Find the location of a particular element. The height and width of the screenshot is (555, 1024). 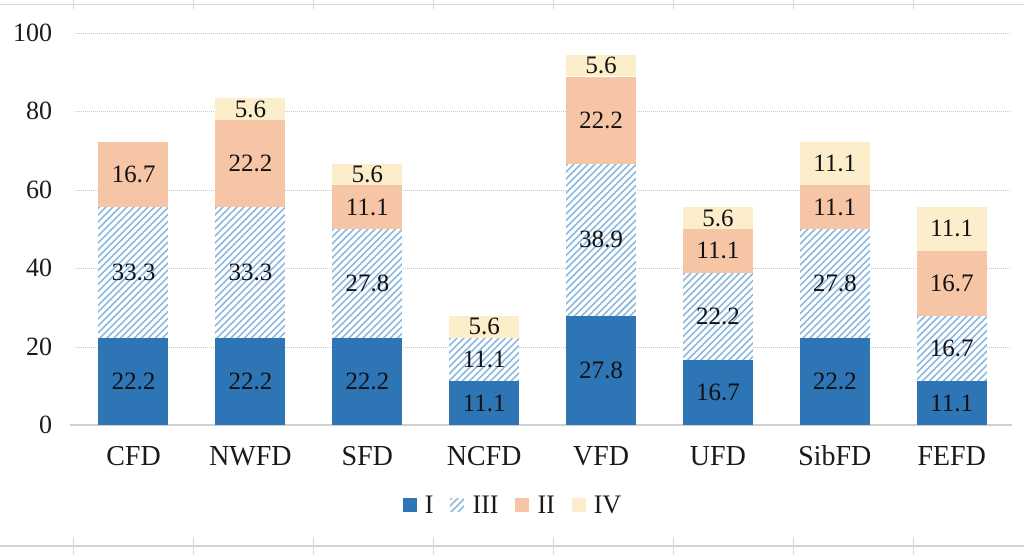

legend-swatch-IV is located at coordinates (578, 505).